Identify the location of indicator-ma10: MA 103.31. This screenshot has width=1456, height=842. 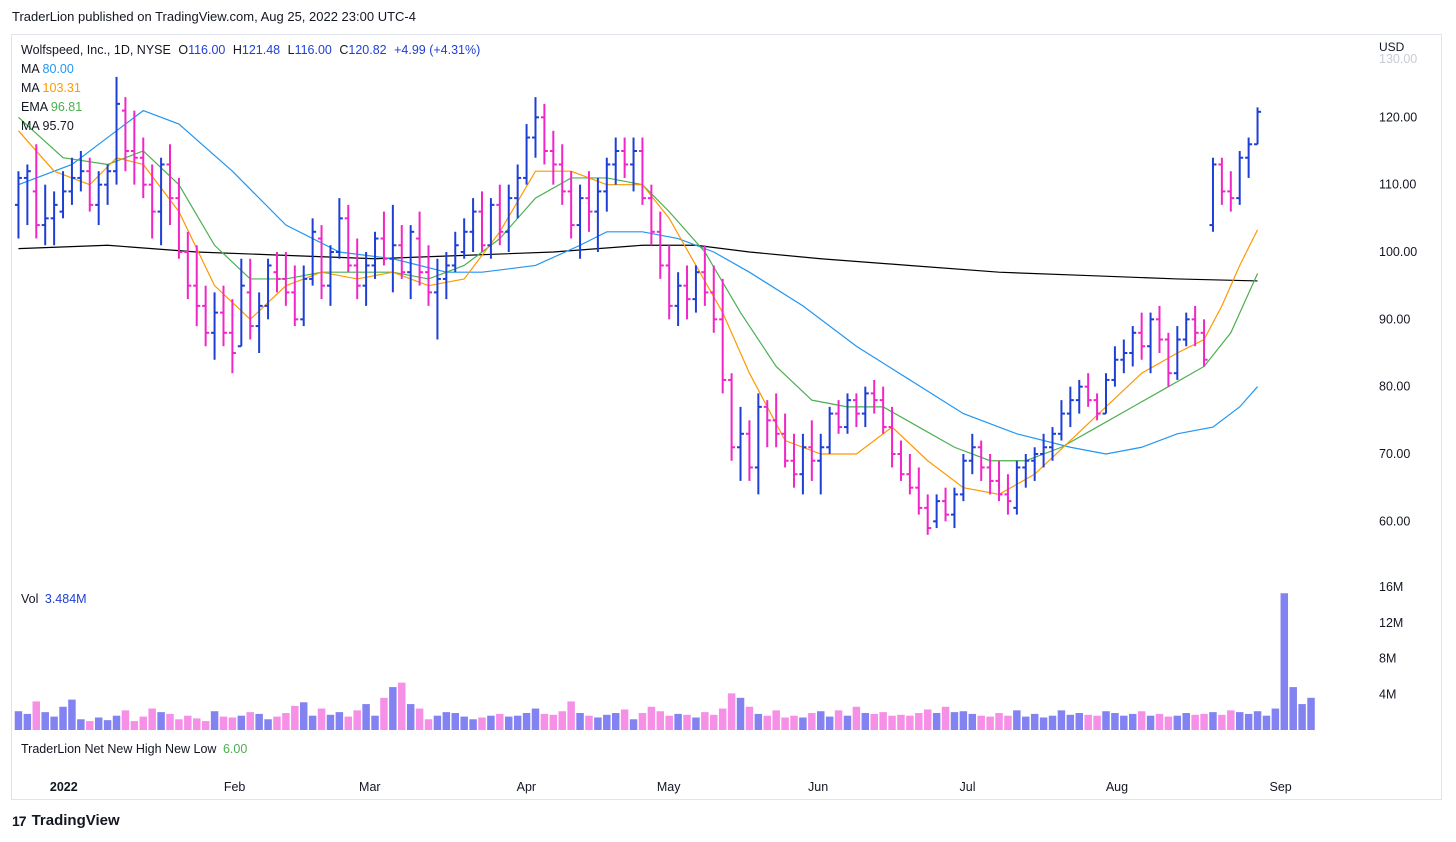
(250, 88).